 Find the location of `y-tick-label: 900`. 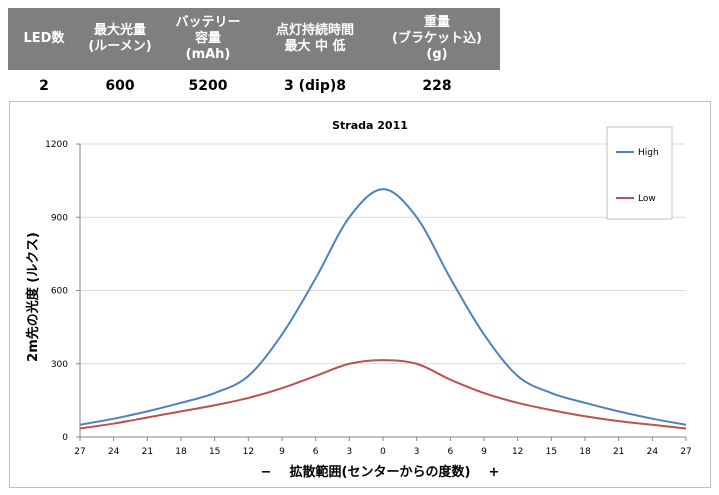

y-tick-label: 900 is located at coordinates (59, 218).